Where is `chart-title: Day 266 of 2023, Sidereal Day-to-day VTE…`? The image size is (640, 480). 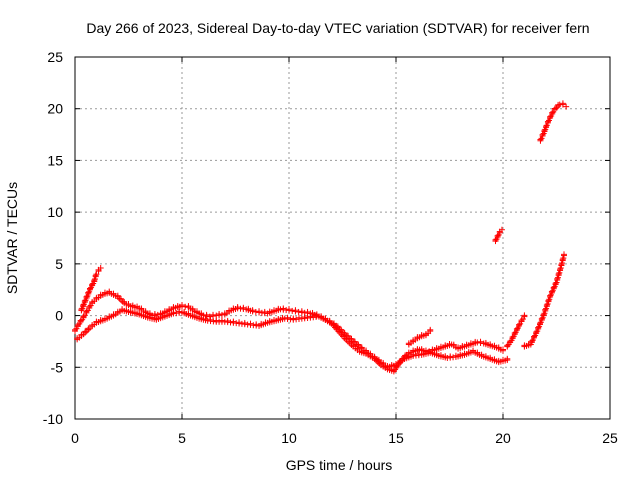
chart-title: Day 266 of 2023, Sidereal Day-to-day VTE… is located at coordinates (337, 28).